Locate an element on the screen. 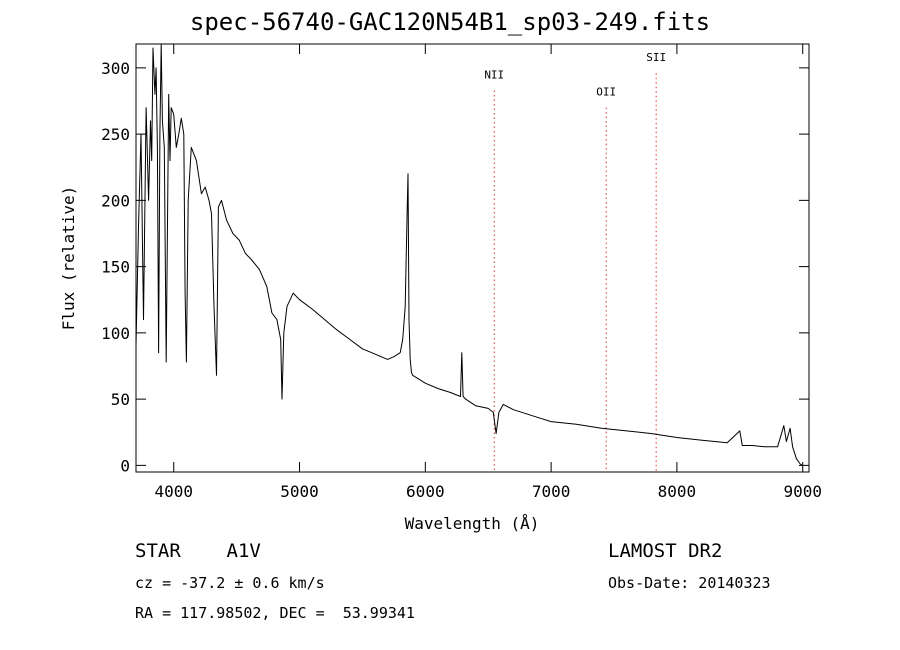 This screenshot has height=650, width=900. coordinates-readout: RA = 117.98502, DEC = 53.99341 is located at coordinates (275, 613).